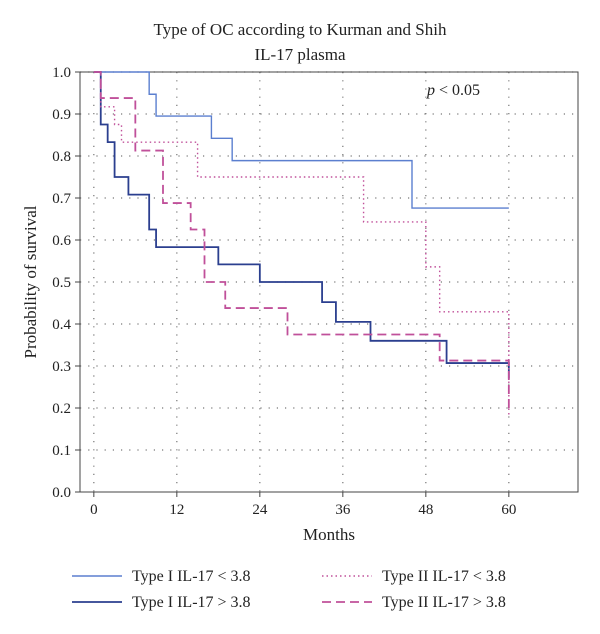 This screenshot has width=600, height=634. Describe the element at coordinates (457, 90) in the screenshot. I see `p-value-rest: < 0.05` at that location.